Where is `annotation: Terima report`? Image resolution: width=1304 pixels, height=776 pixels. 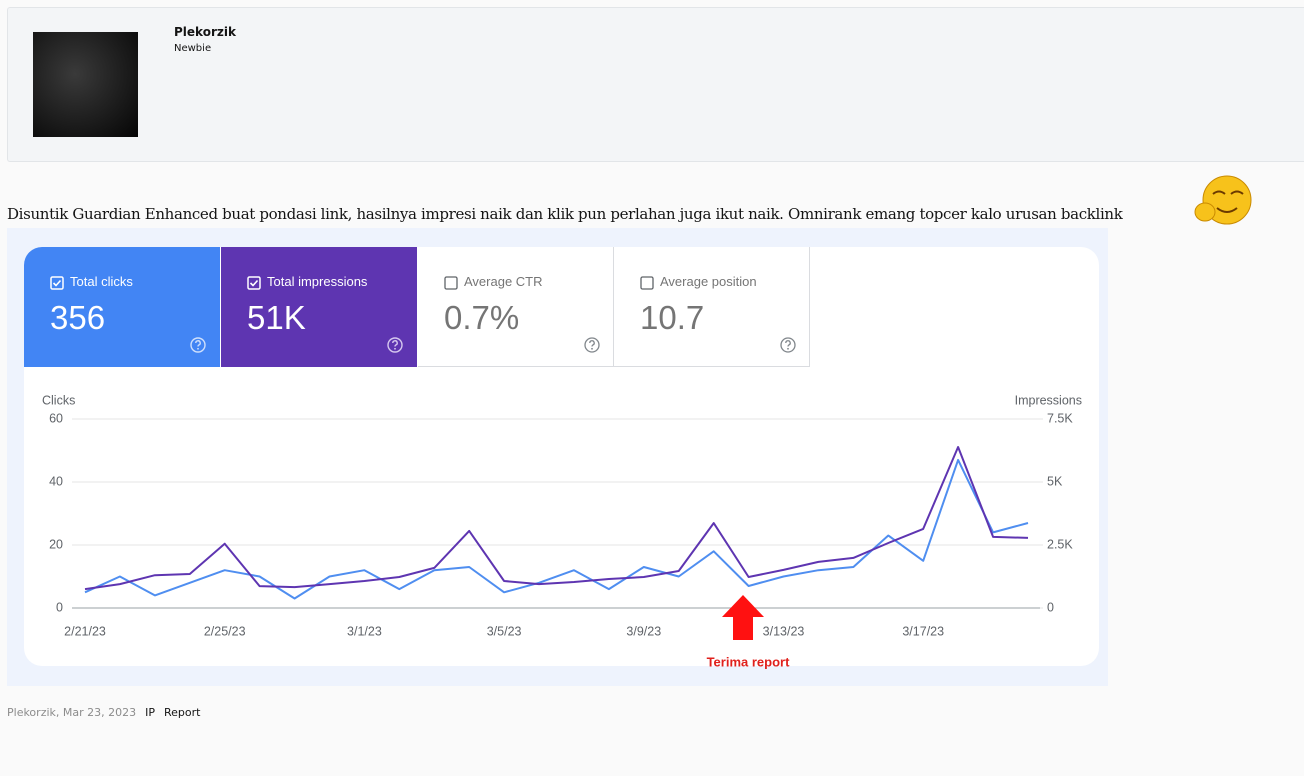 annotation: Terima report is located at coordinates (749, 661).